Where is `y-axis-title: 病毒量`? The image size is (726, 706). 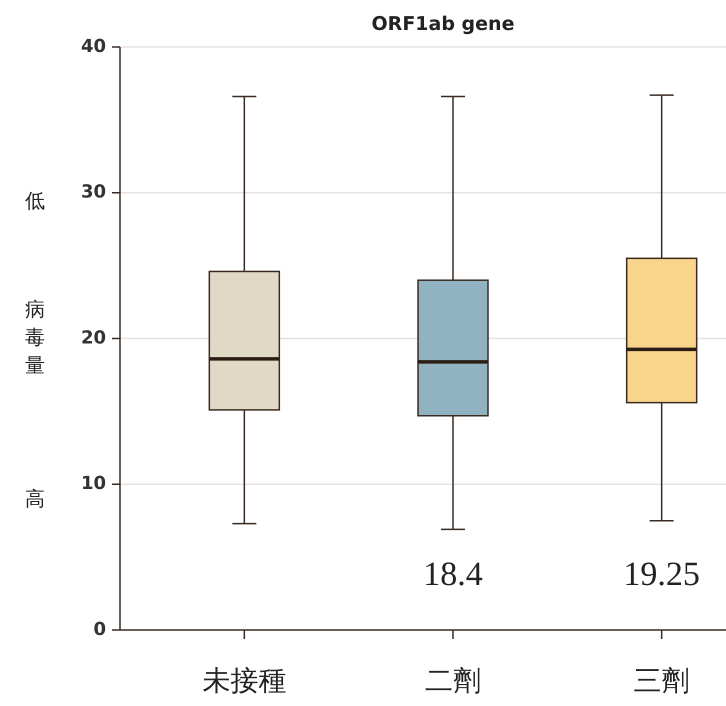 y-axis-title: 病毒量 is located at coordinates (35, 336).